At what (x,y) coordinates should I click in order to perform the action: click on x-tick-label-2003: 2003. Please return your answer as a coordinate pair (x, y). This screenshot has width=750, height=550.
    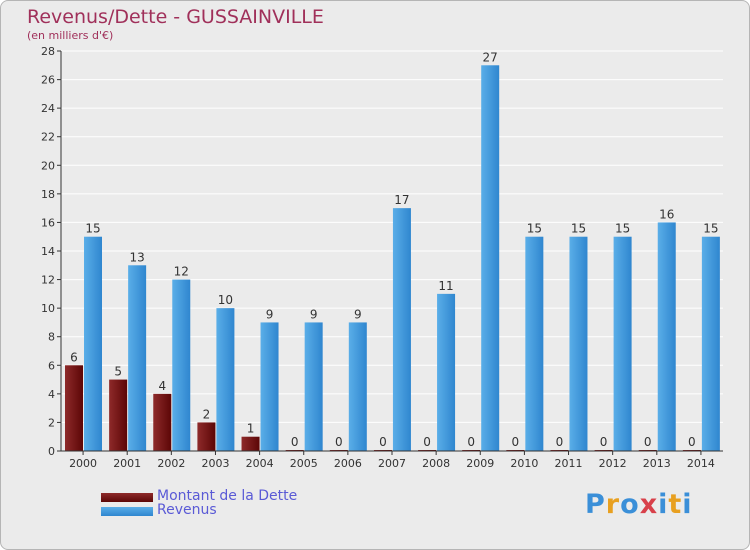
    Looking at the image, I should click on (215, 463).